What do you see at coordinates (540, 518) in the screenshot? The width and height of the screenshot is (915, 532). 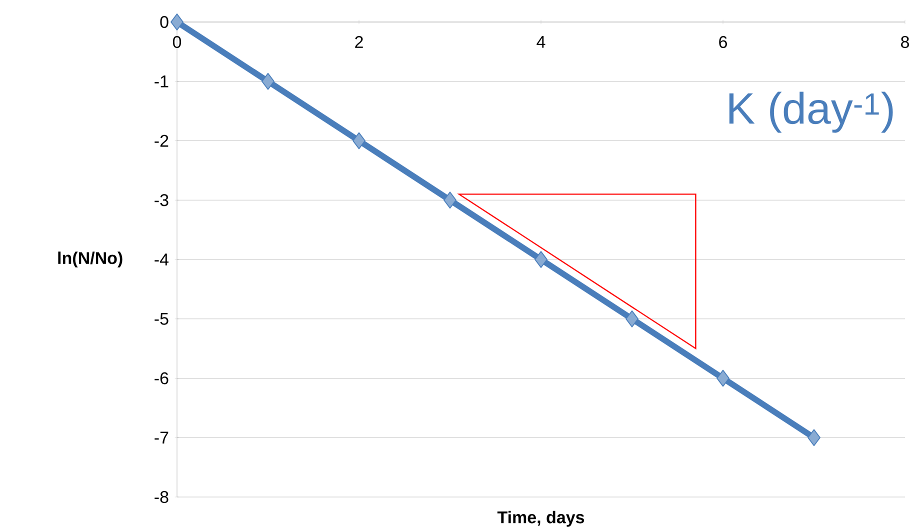 I see `x-axis-title: Time, days` at bounding box center [540, 518].